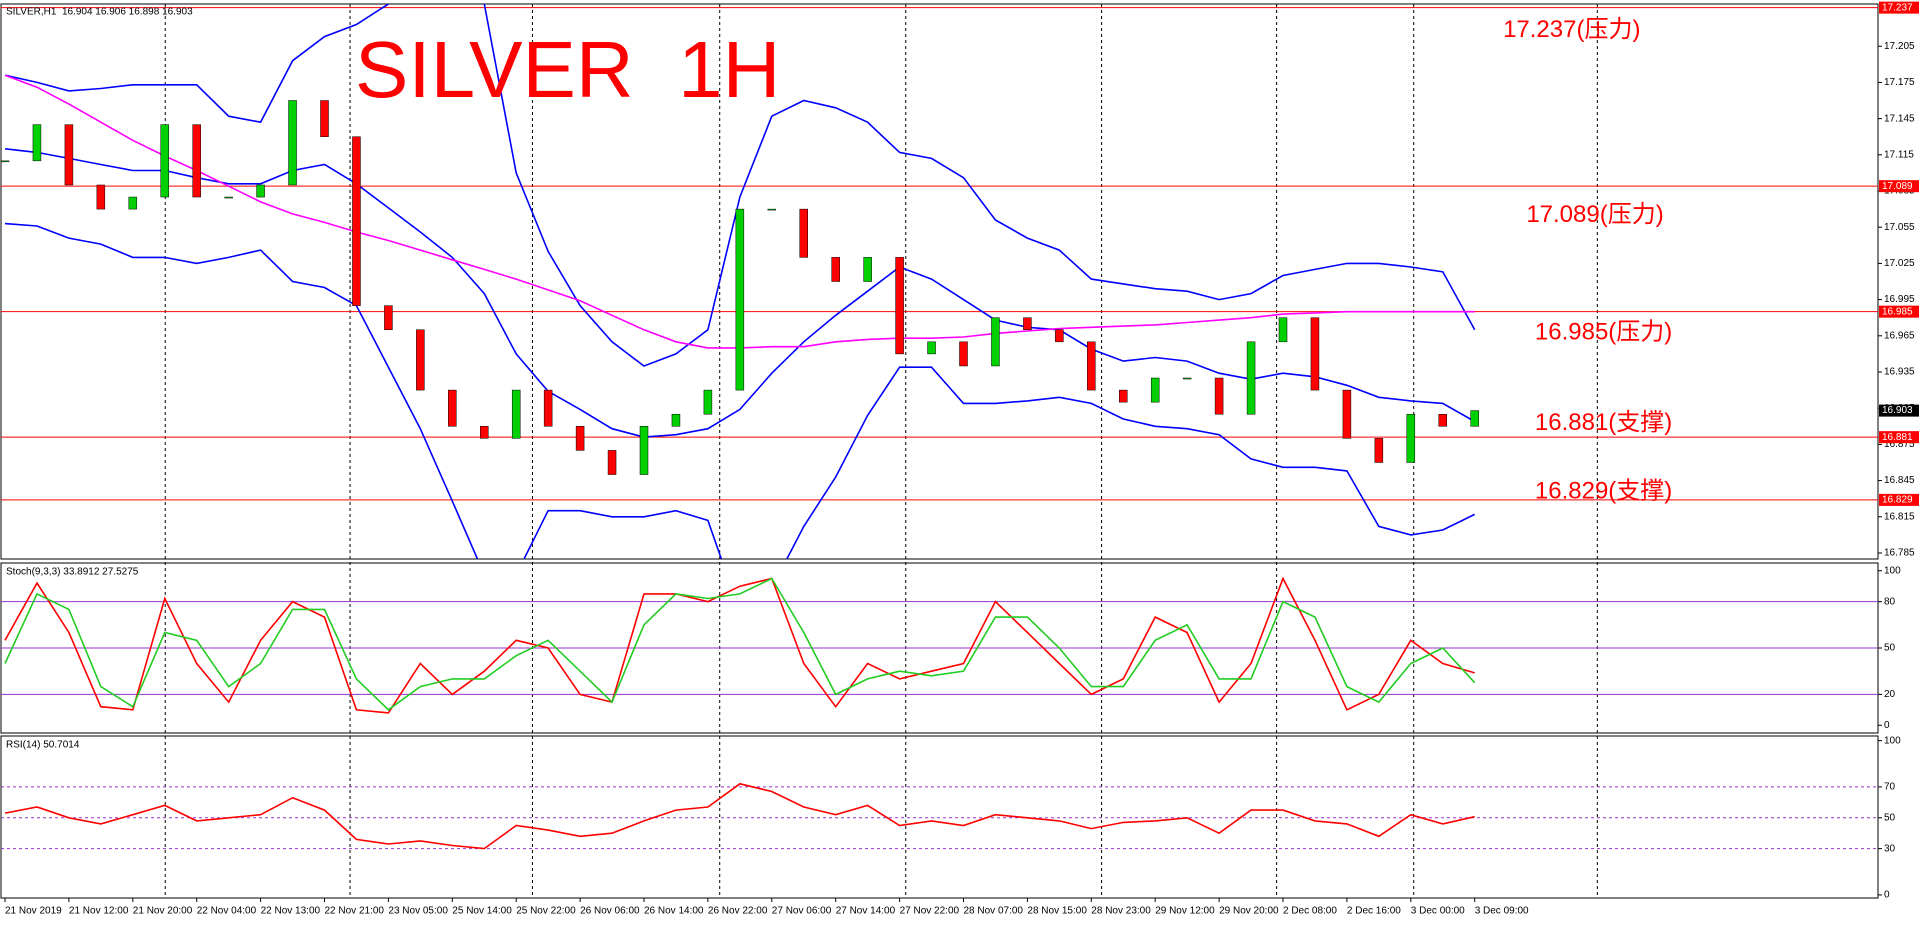 The image size is (1919, 927). Describe the element at coordinates (1890, 694) in the screenshot. I see `y-tick-label: 20` at that location.